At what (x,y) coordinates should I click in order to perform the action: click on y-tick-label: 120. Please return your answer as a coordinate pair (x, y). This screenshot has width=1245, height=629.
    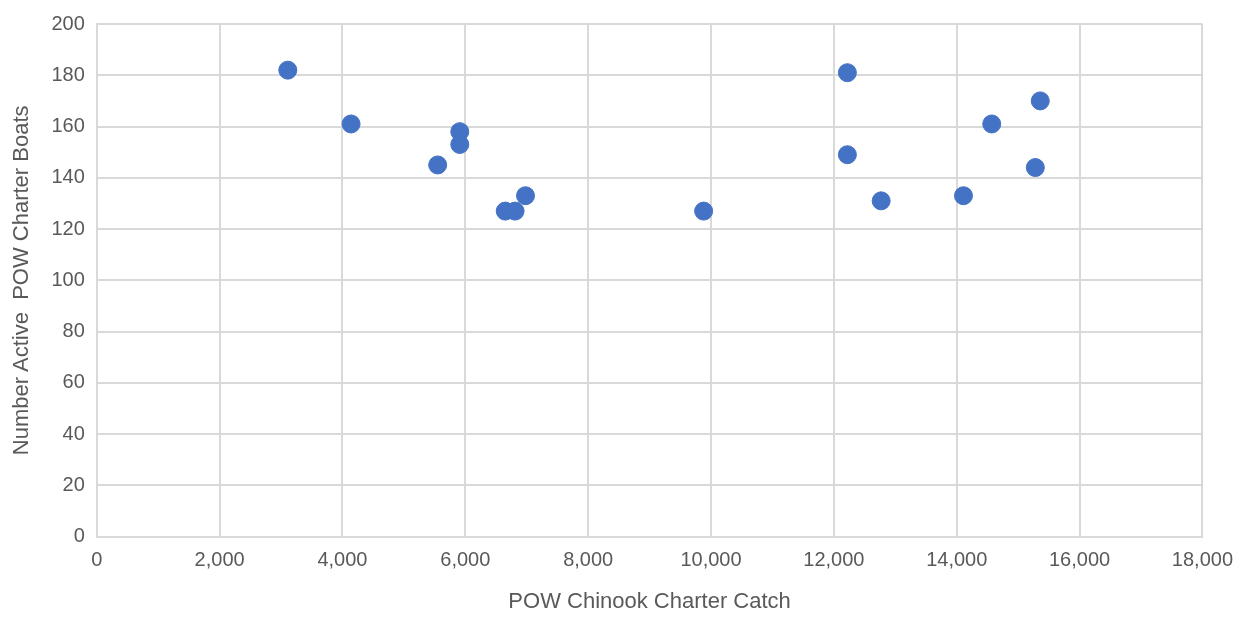
    Looking at the image, I should click on (68, 227).